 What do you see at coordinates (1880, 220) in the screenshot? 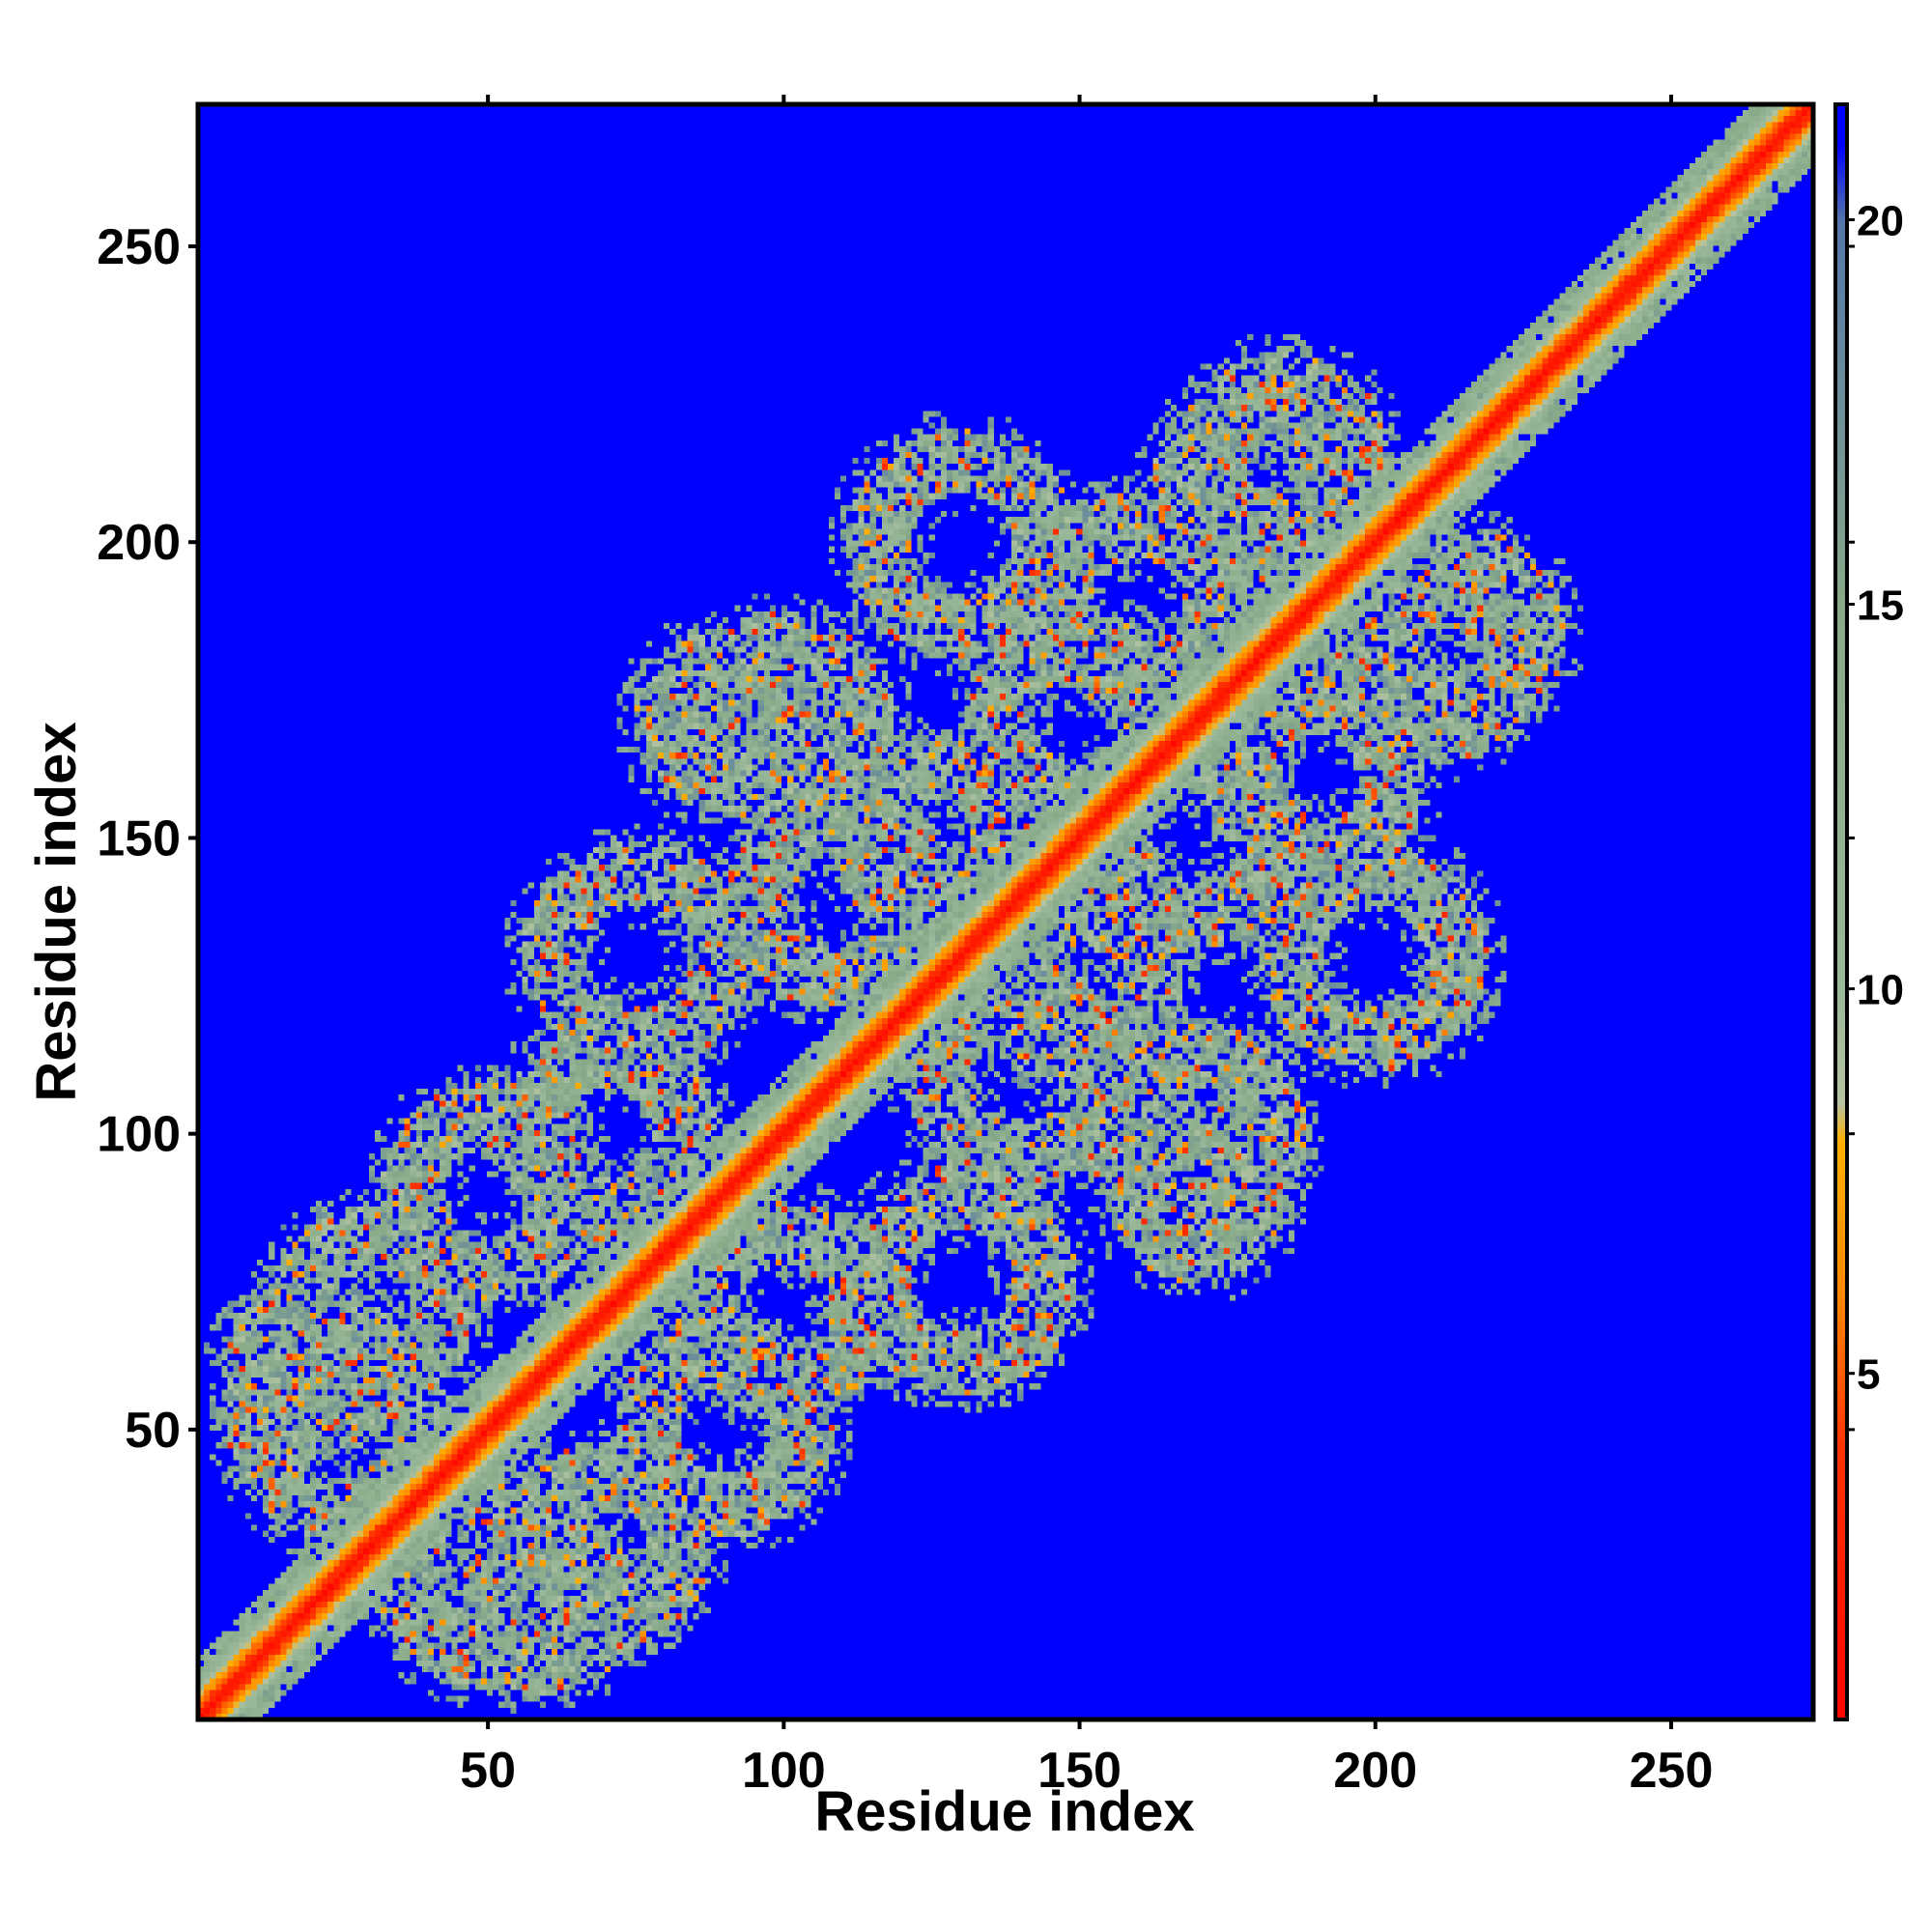
I see `colorbar-tick-label: 20` at bounding box center [1880, 220].